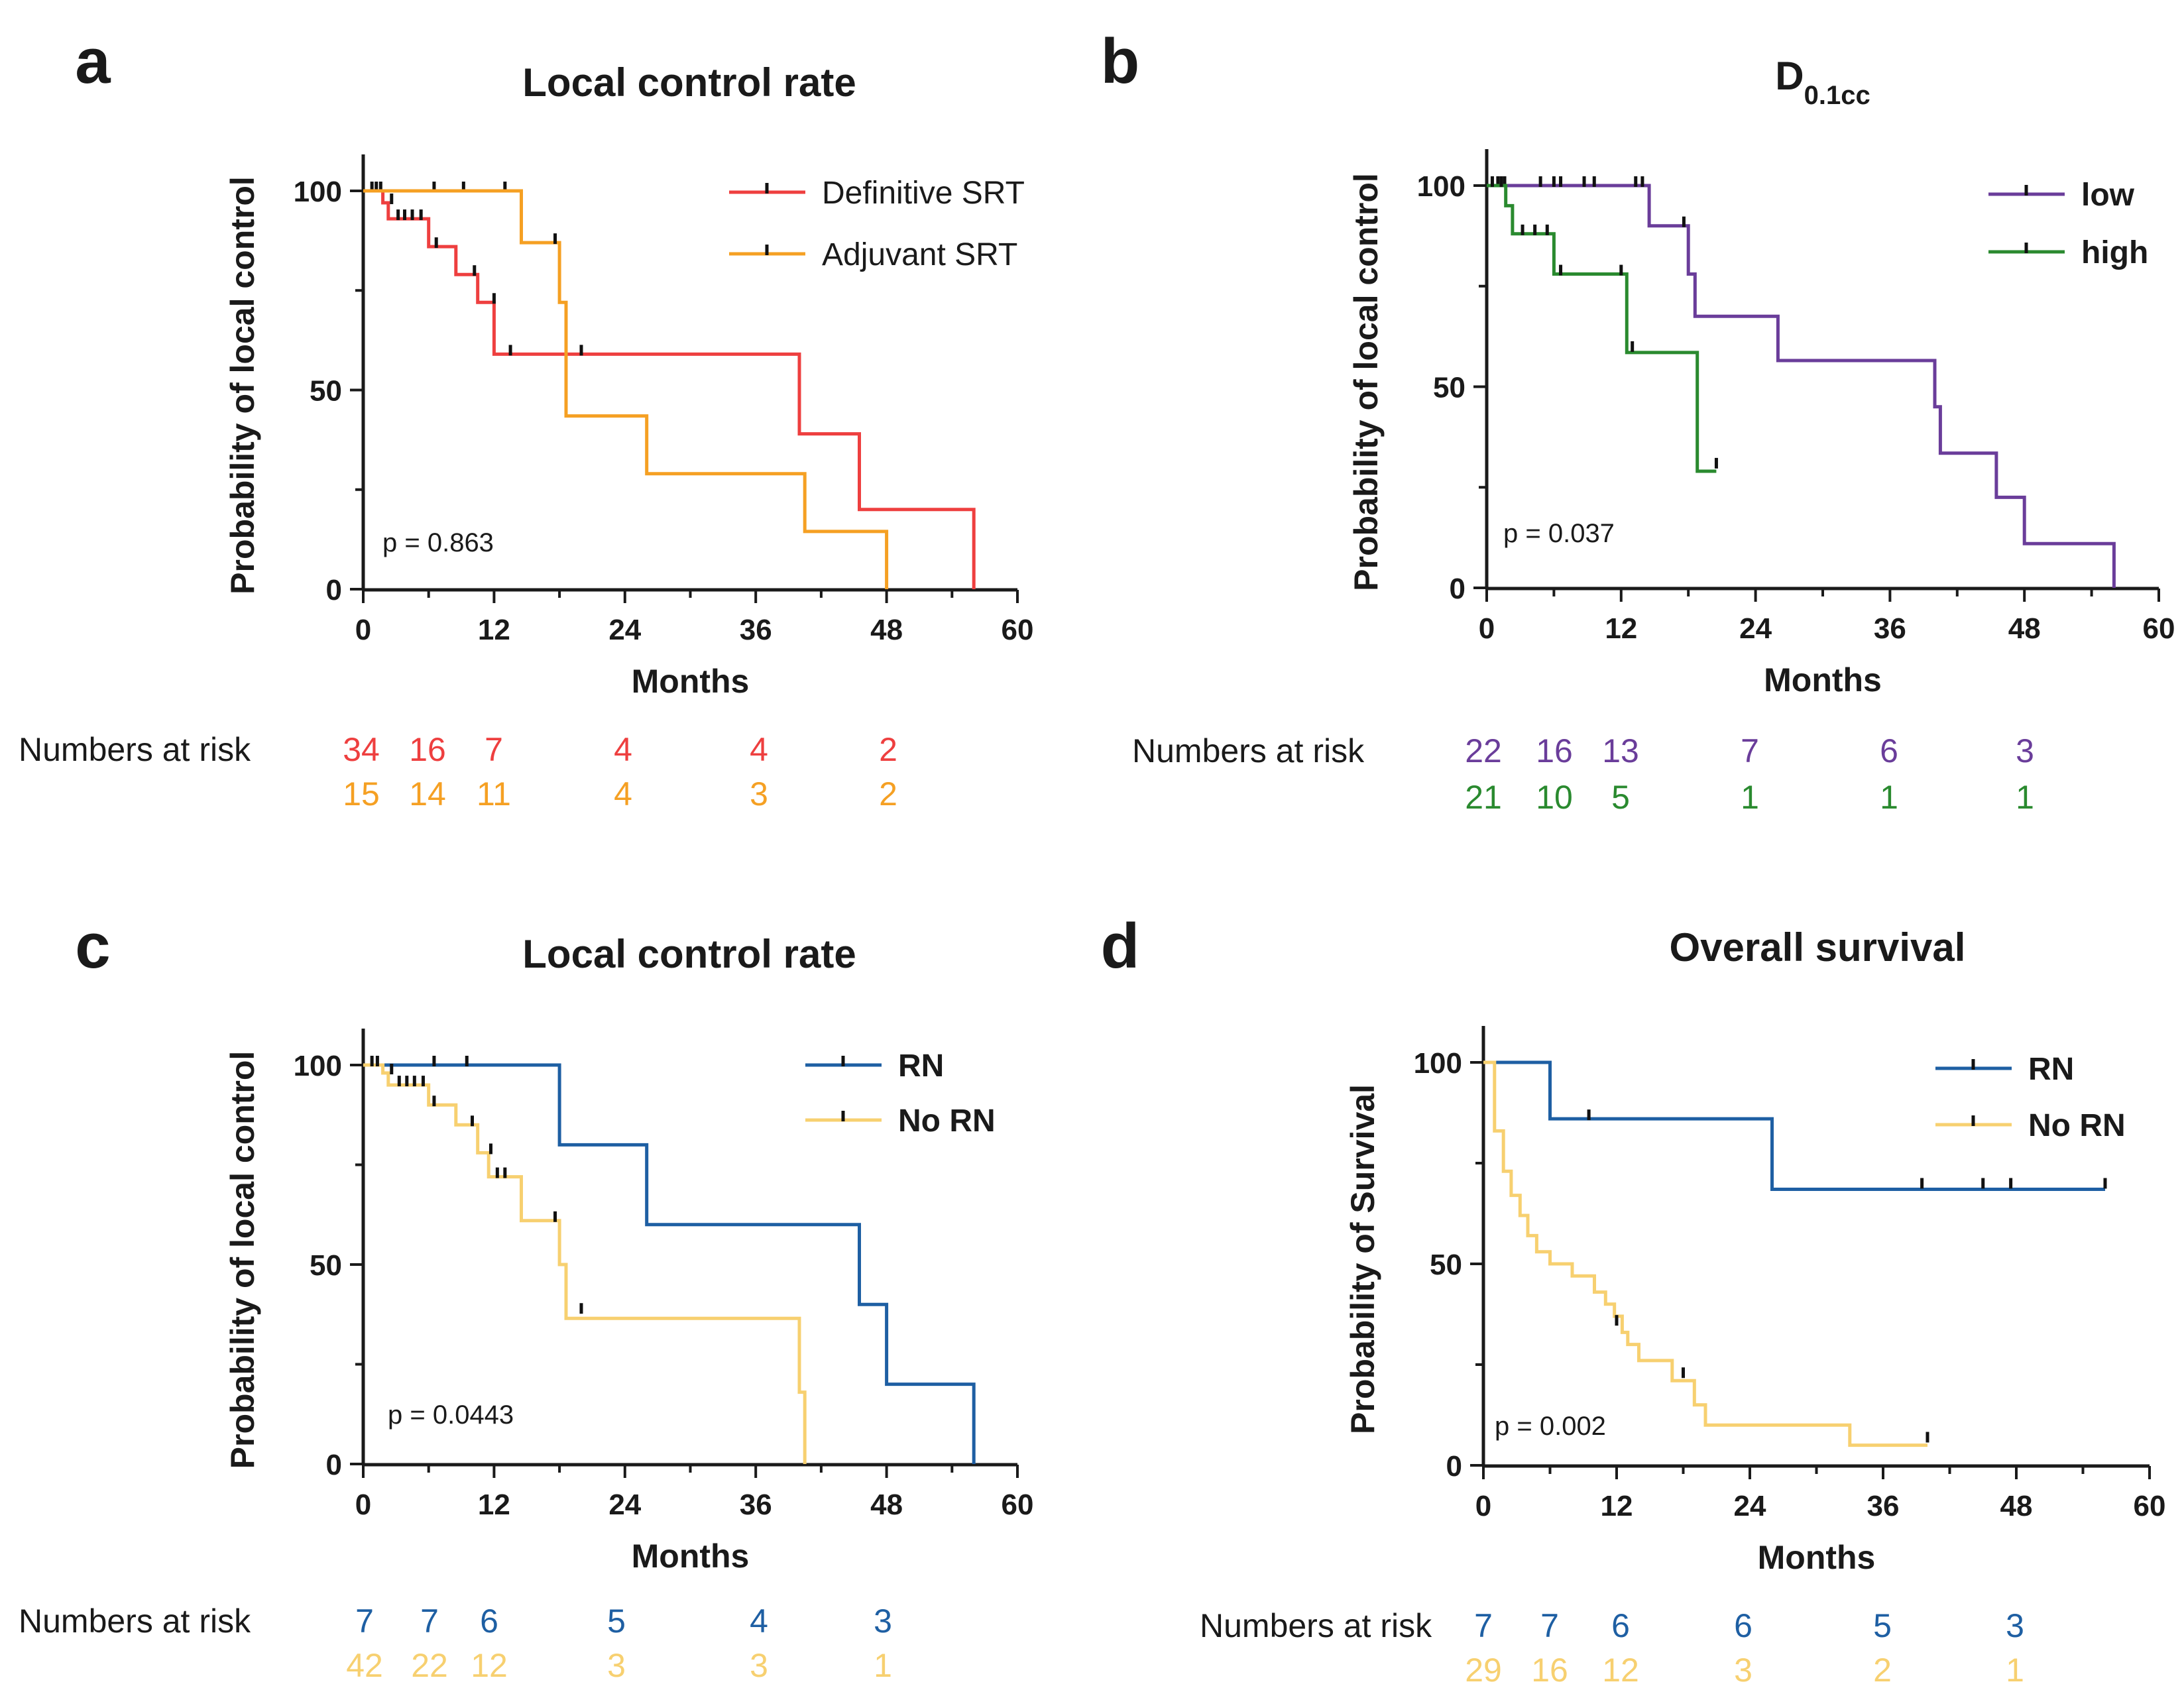 This screenshot has height=1692, width=2184. Describe the element at coordinates (1602, 329) in the screenshot. I see `series-line-high` at that location.